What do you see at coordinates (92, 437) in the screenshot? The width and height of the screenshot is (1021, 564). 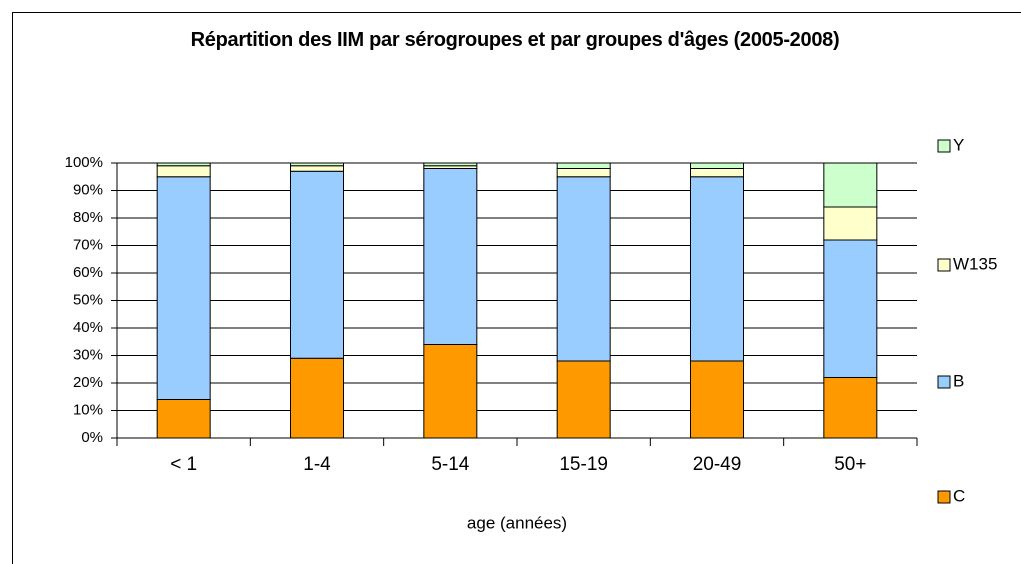 I see `y-tick-label: 0%` at bounding box center [92, 437].